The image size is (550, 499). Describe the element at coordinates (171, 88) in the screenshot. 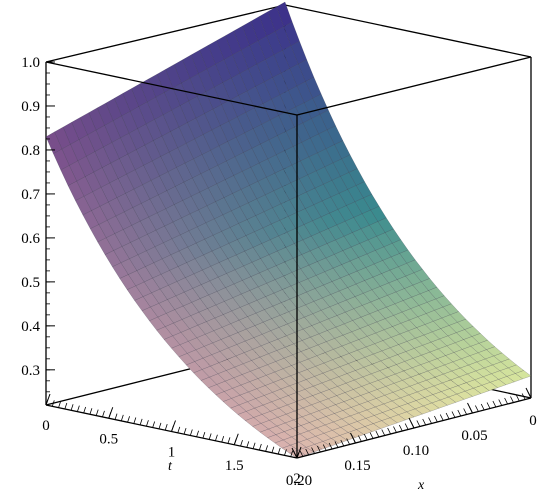

I see `box-edge-top-front-left` at that location.